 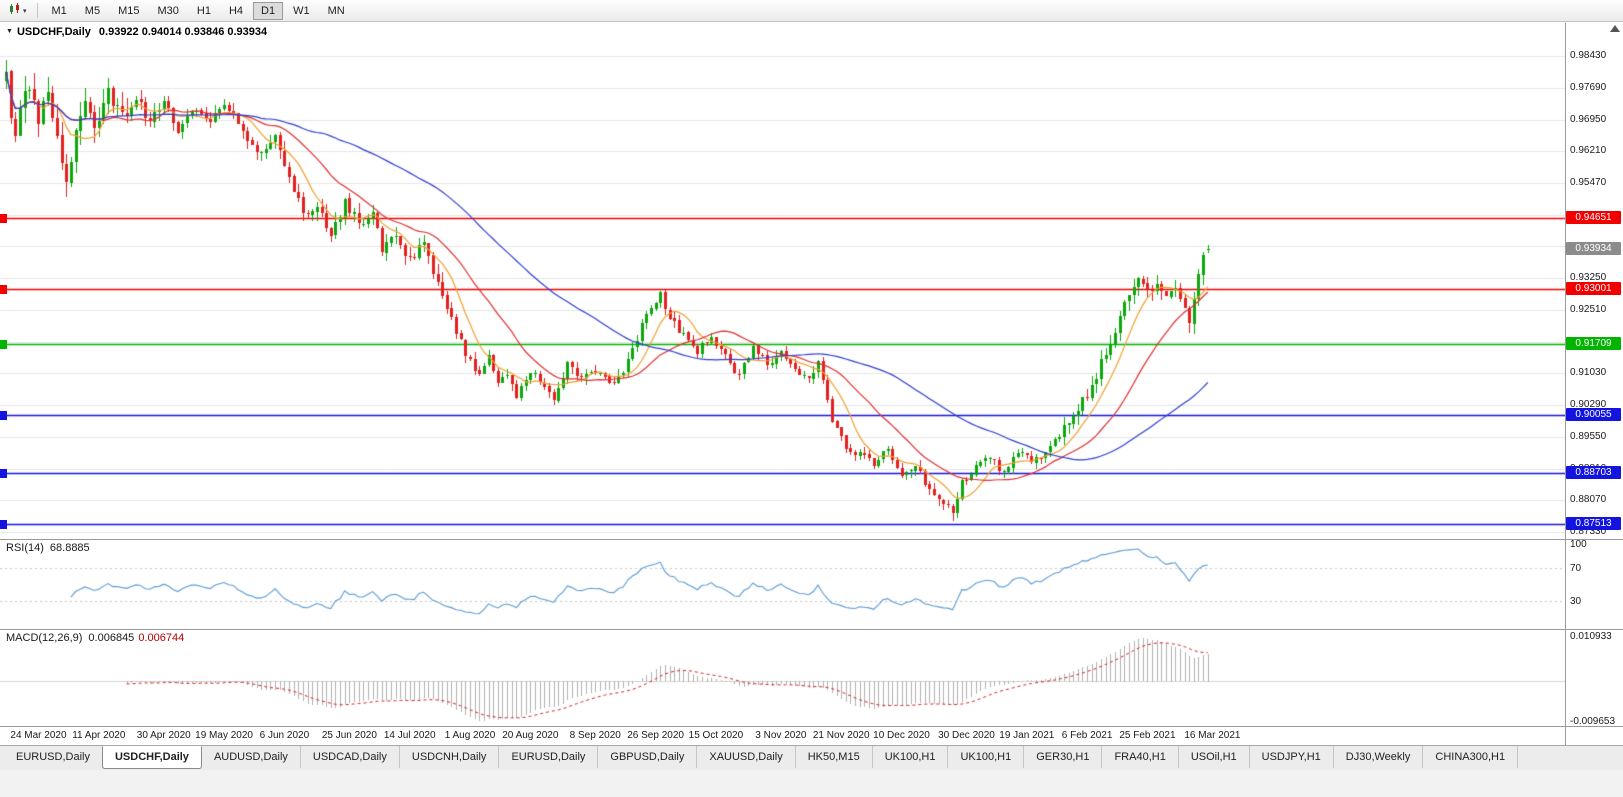 What do you see at coordinates (284, 735) in the screenshot?
I see `date-axis-label: 6 Jun 2020` at bounding box center [284, 735].